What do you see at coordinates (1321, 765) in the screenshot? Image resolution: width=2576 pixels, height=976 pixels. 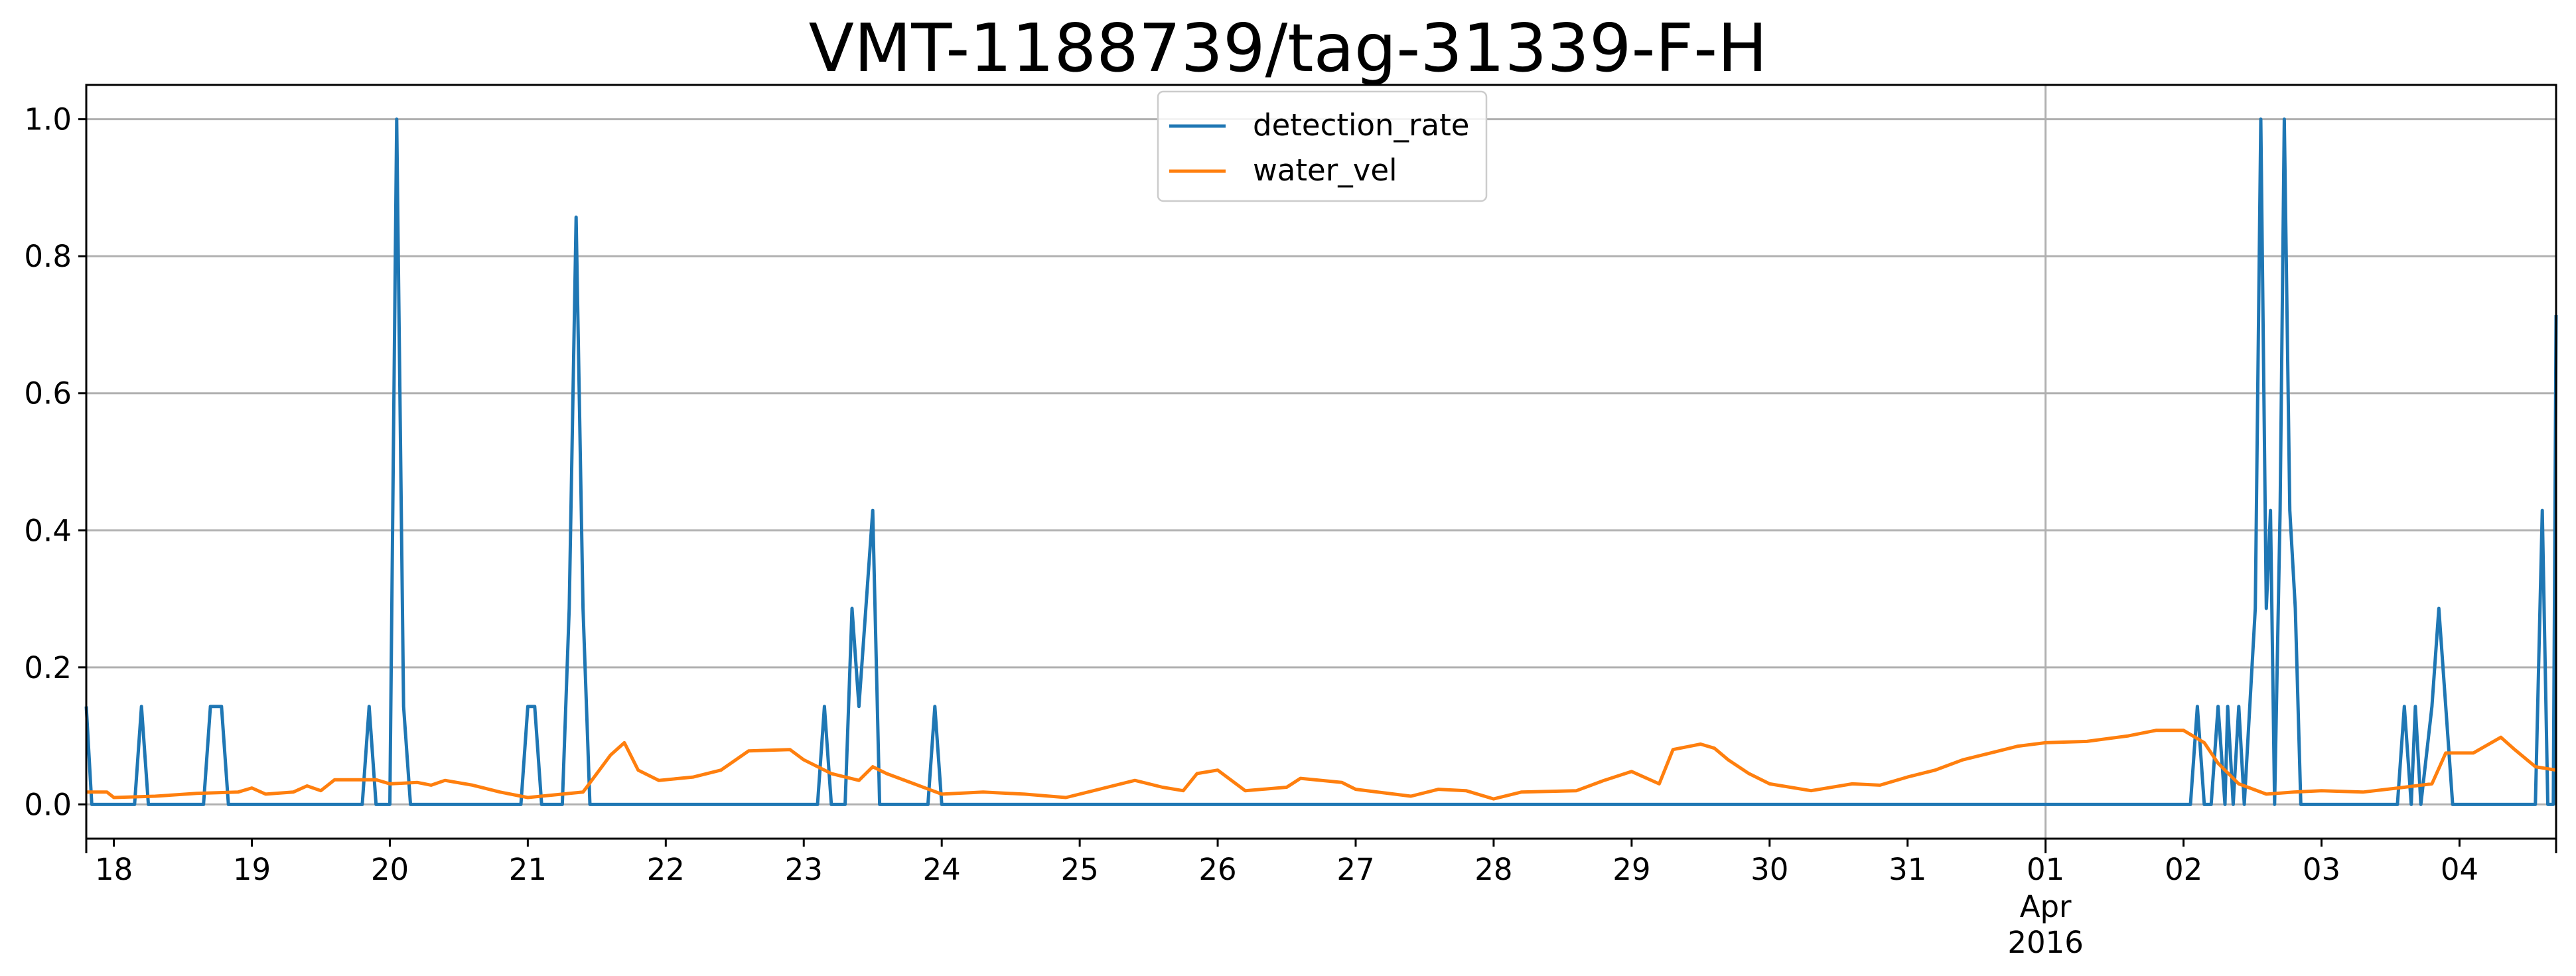 I see `series-line-water-vel` at bounding box center [1321, 765].